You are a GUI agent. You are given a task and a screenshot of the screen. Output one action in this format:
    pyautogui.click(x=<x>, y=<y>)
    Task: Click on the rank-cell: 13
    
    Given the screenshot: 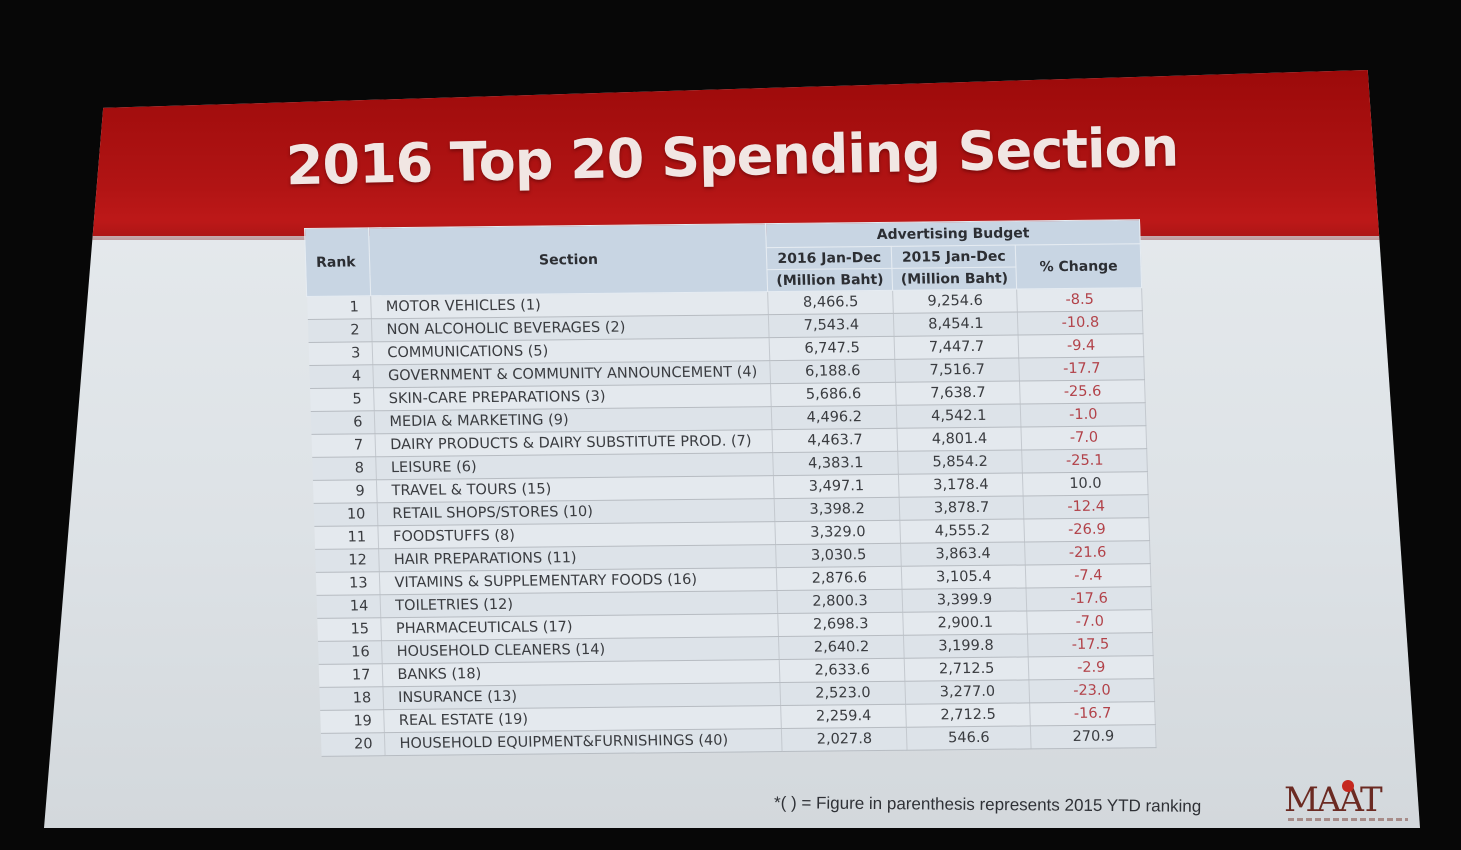 What is the action you would take?
    pyautogui.click(x=348, y=583)
    